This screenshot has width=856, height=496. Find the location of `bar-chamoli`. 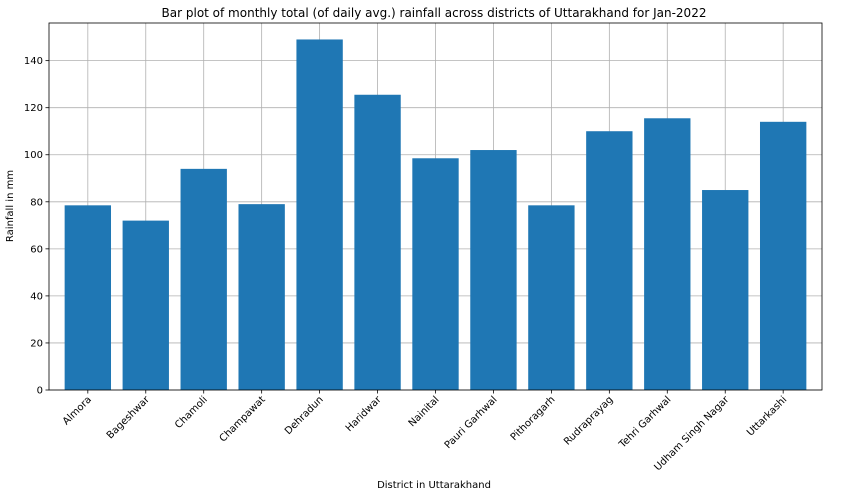

bar-chamoli is located at coordinates (203, 279).